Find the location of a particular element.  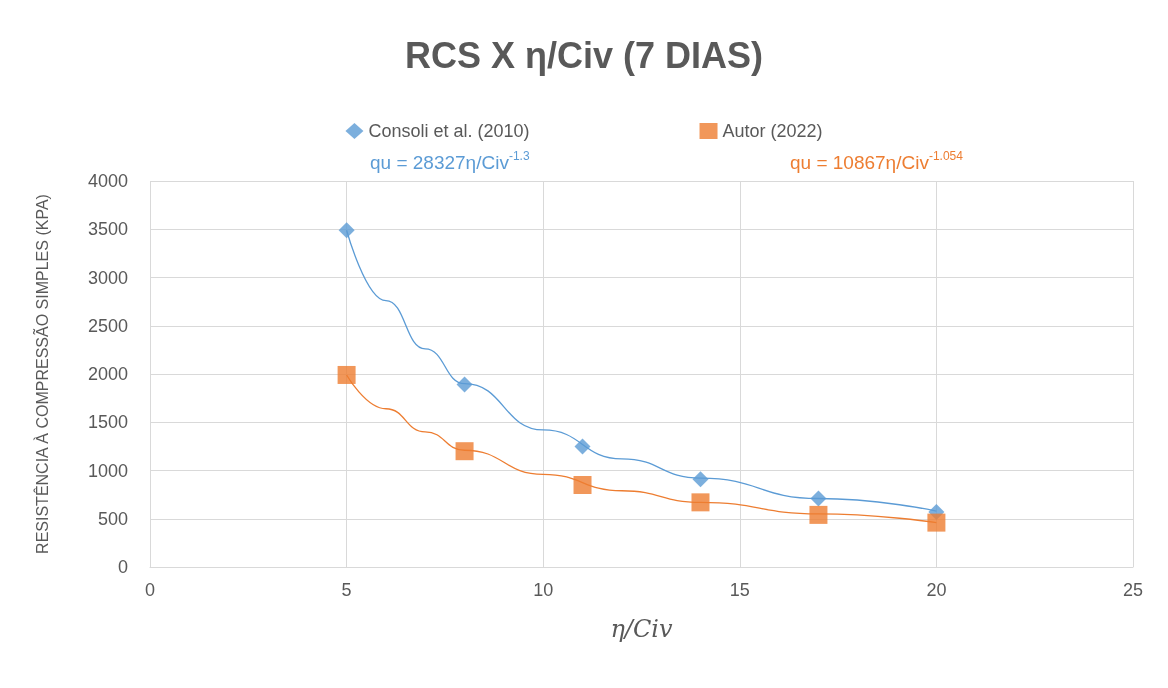

x-tick-label: 5 is located at coordinates (346, 590).